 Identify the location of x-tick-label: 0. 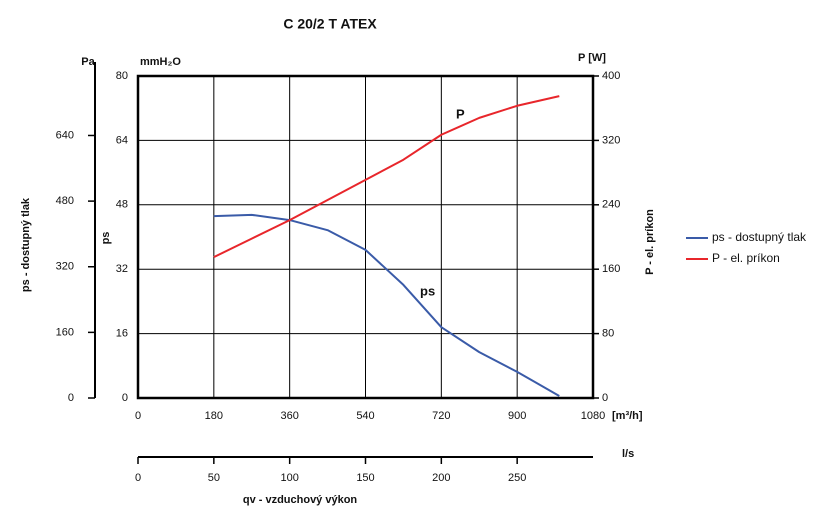
(138, 416).